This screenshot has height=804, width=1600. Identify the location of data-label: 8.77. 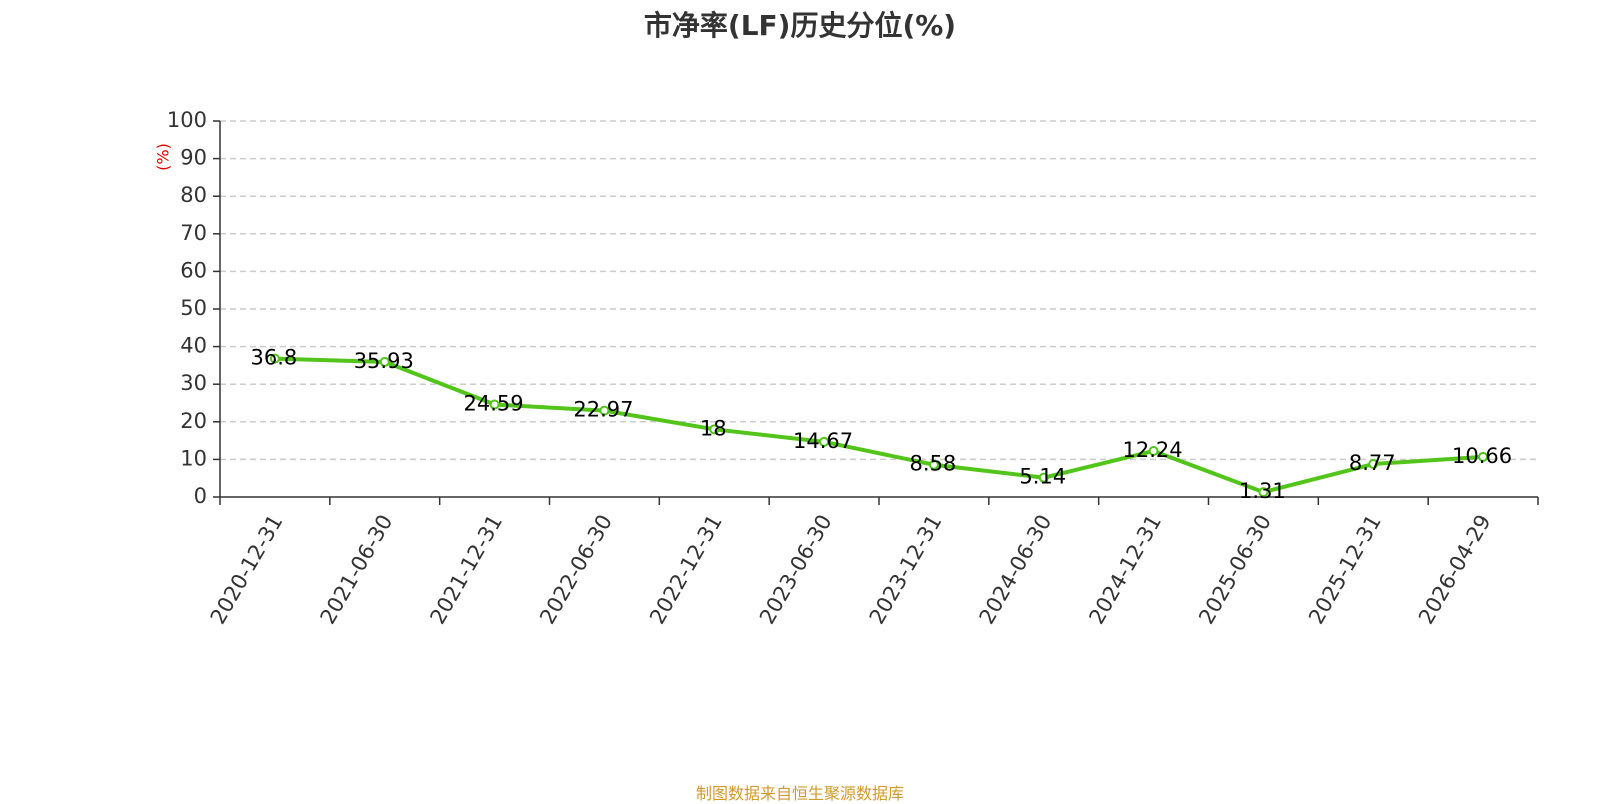
(1372, 463).